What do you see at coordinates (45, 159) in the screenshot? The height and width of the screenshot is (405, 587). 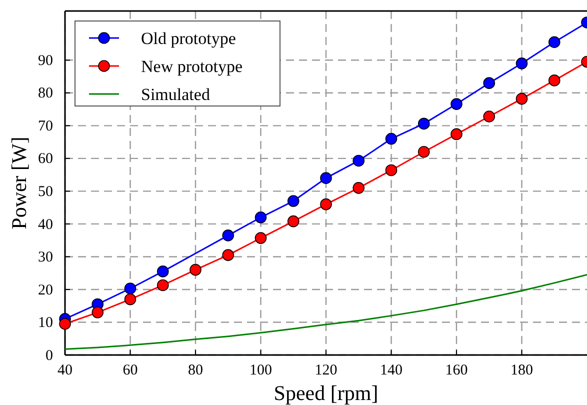 I see `y-tick-label: 60` at bounding box center [45, 159].